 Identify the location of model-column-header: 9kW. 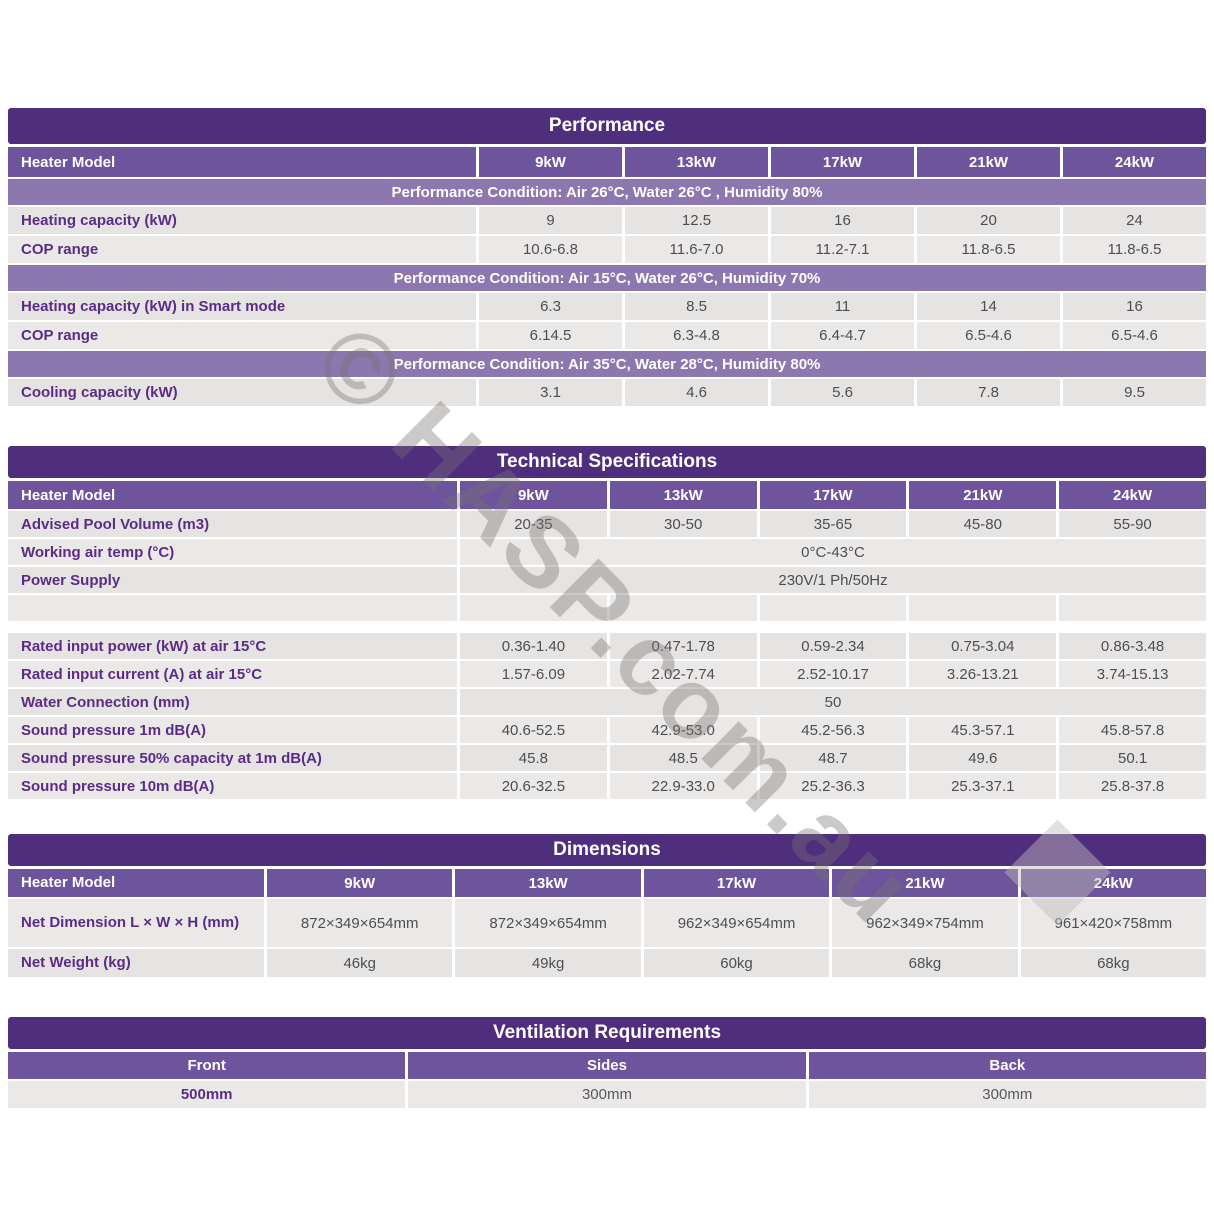
(360, 883).